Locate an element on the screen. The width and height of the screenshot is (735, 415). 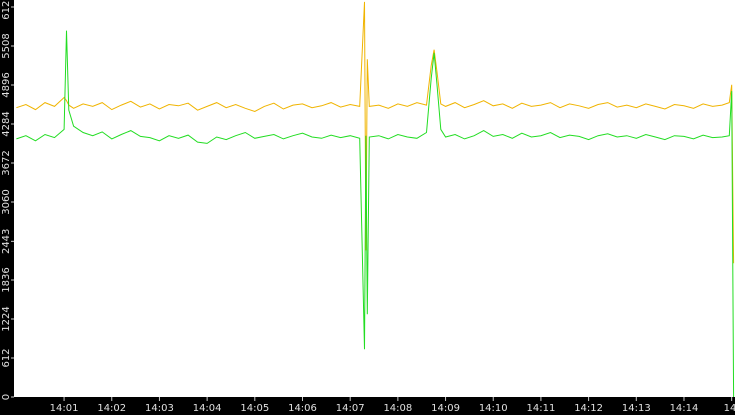
x-tick-label: 14:02 is located at coordinates (111, 408).